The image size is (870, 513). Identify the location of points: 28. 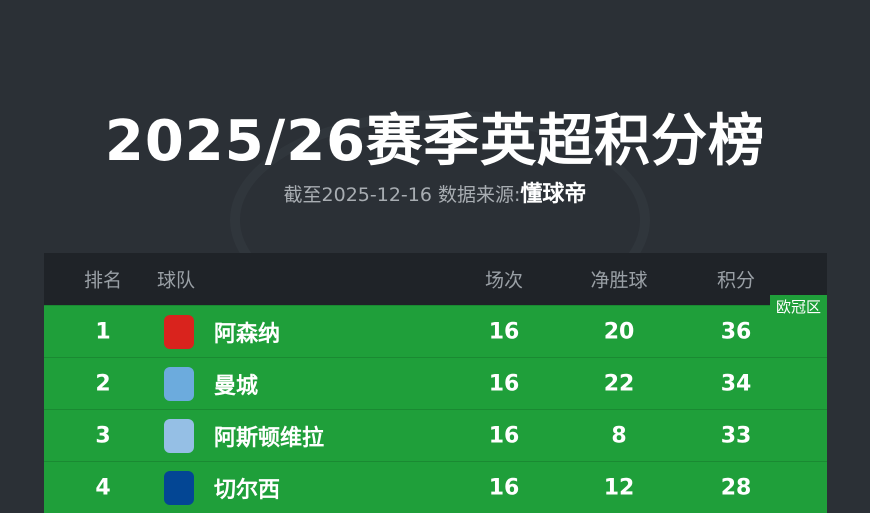
(736, 487).